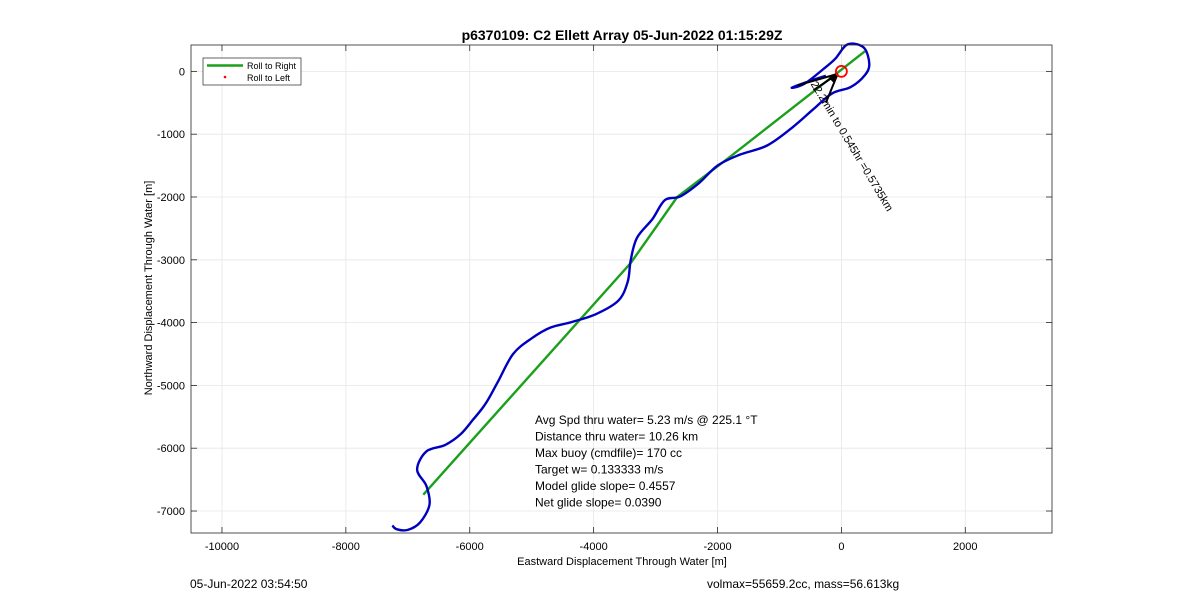  What do you see at coordinates (616, 437) in the screenshot?
I see `stats-line: Distance thru water= 10.26 km` at bounding box center [616, 437].